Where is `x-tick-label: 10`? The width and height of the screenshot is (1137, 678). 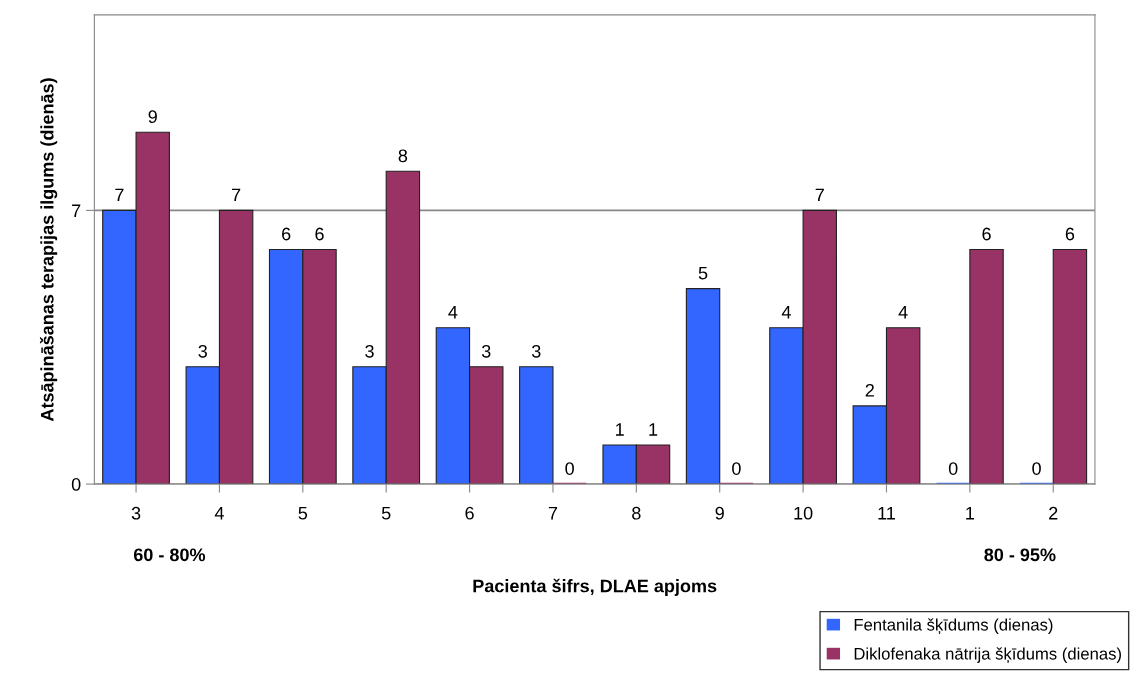
x-tick-label: 10 is located at coordinates (803, 513).